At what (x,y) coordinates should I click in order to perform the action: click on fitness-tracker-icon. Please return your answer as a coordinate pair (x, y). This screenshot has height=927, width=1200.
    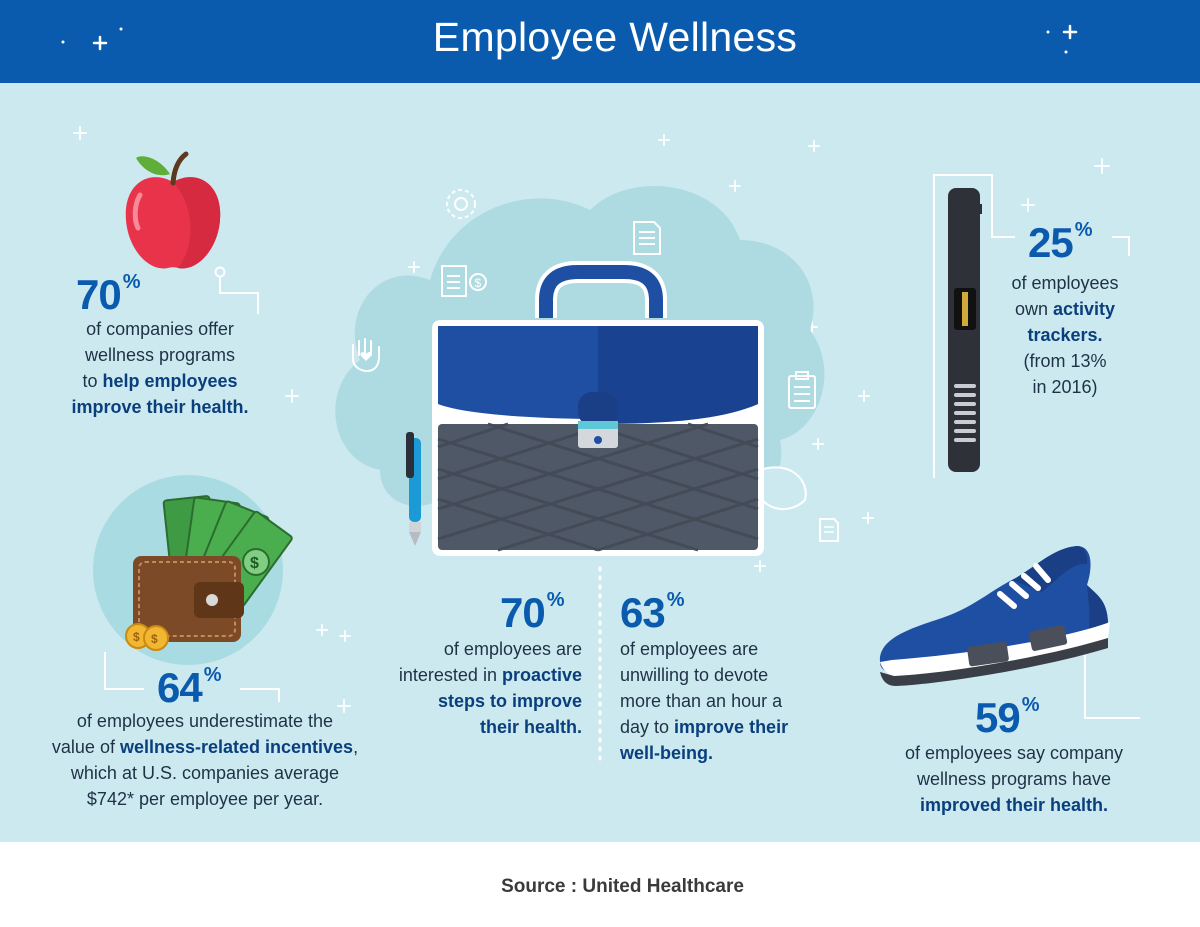
    Looking at the image, I should click on (965, 330).